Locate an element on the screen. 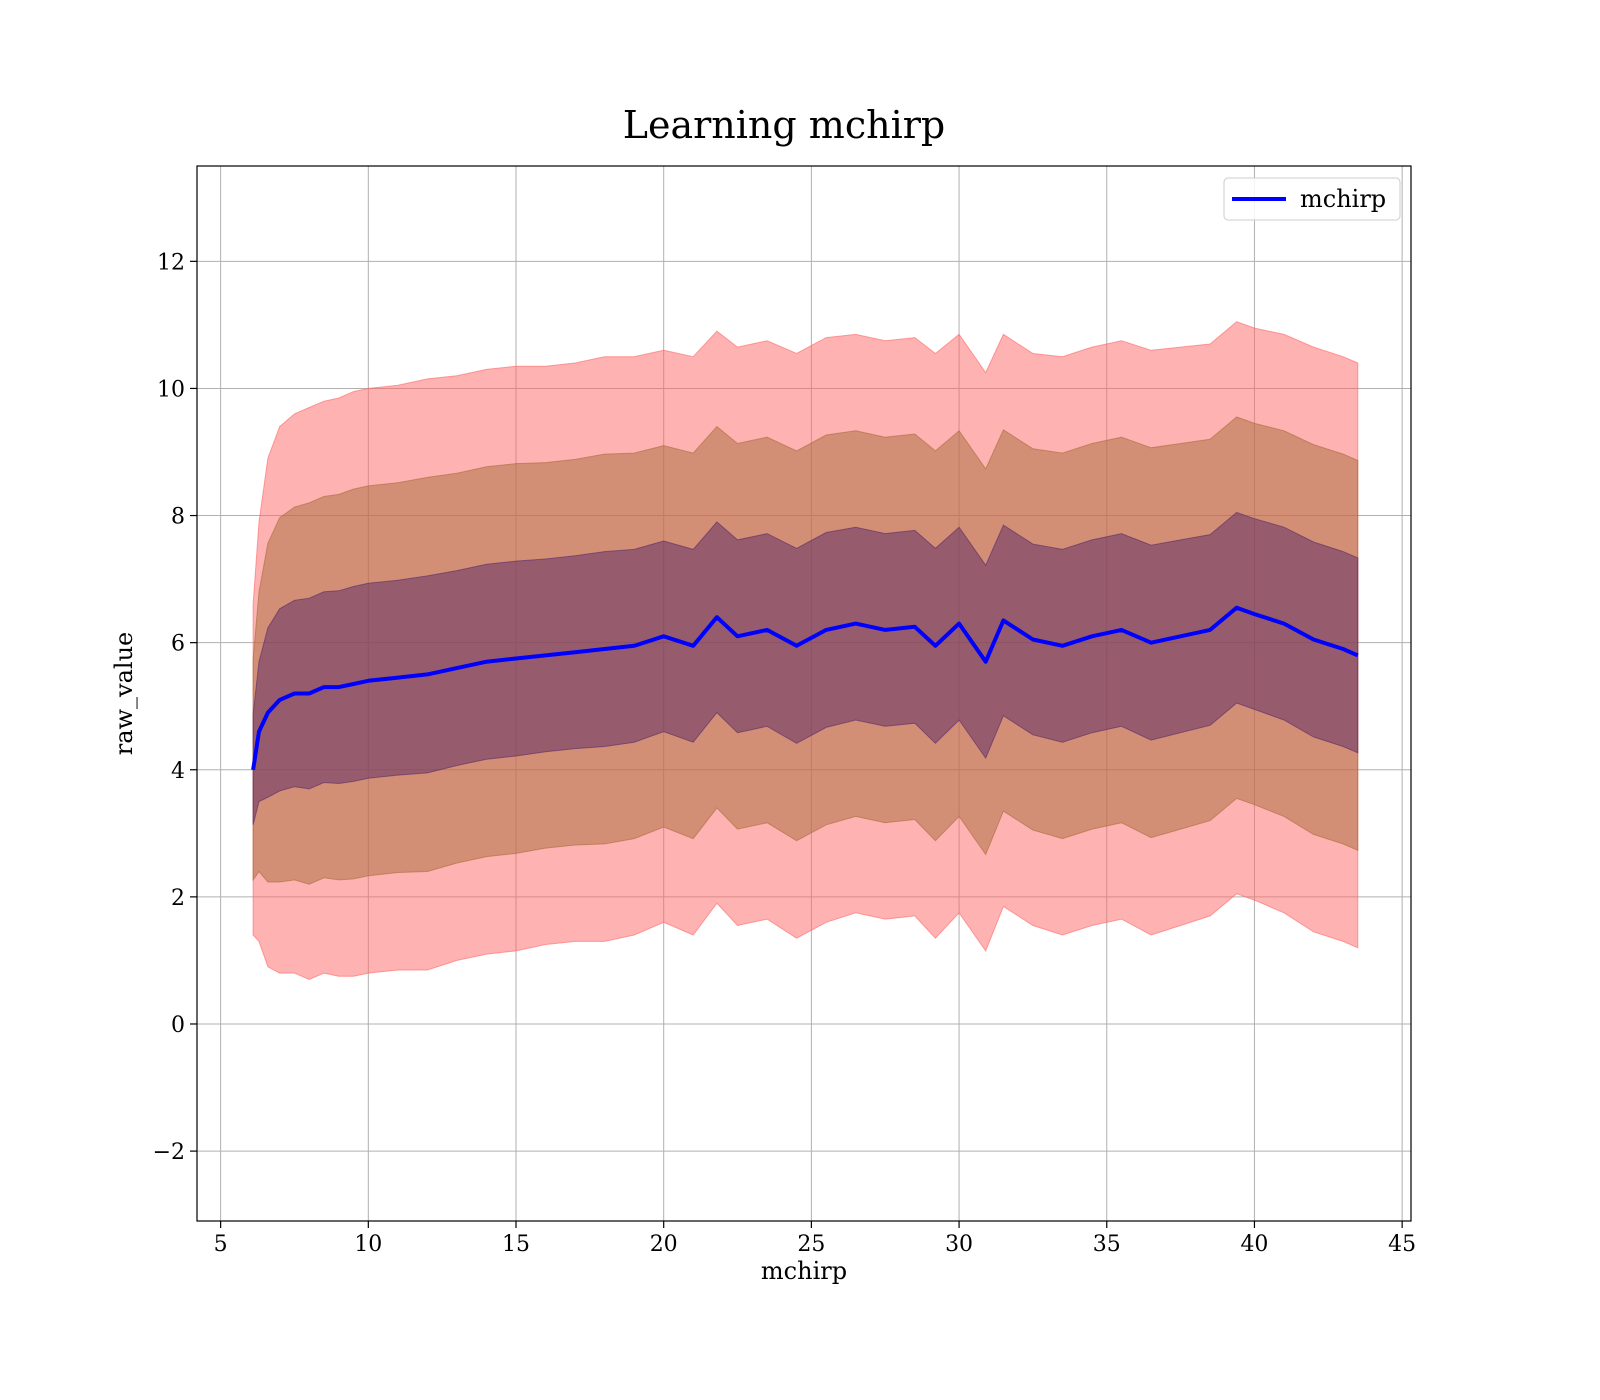  x-tick-label: 5 is located at coordinates (221, 1244).